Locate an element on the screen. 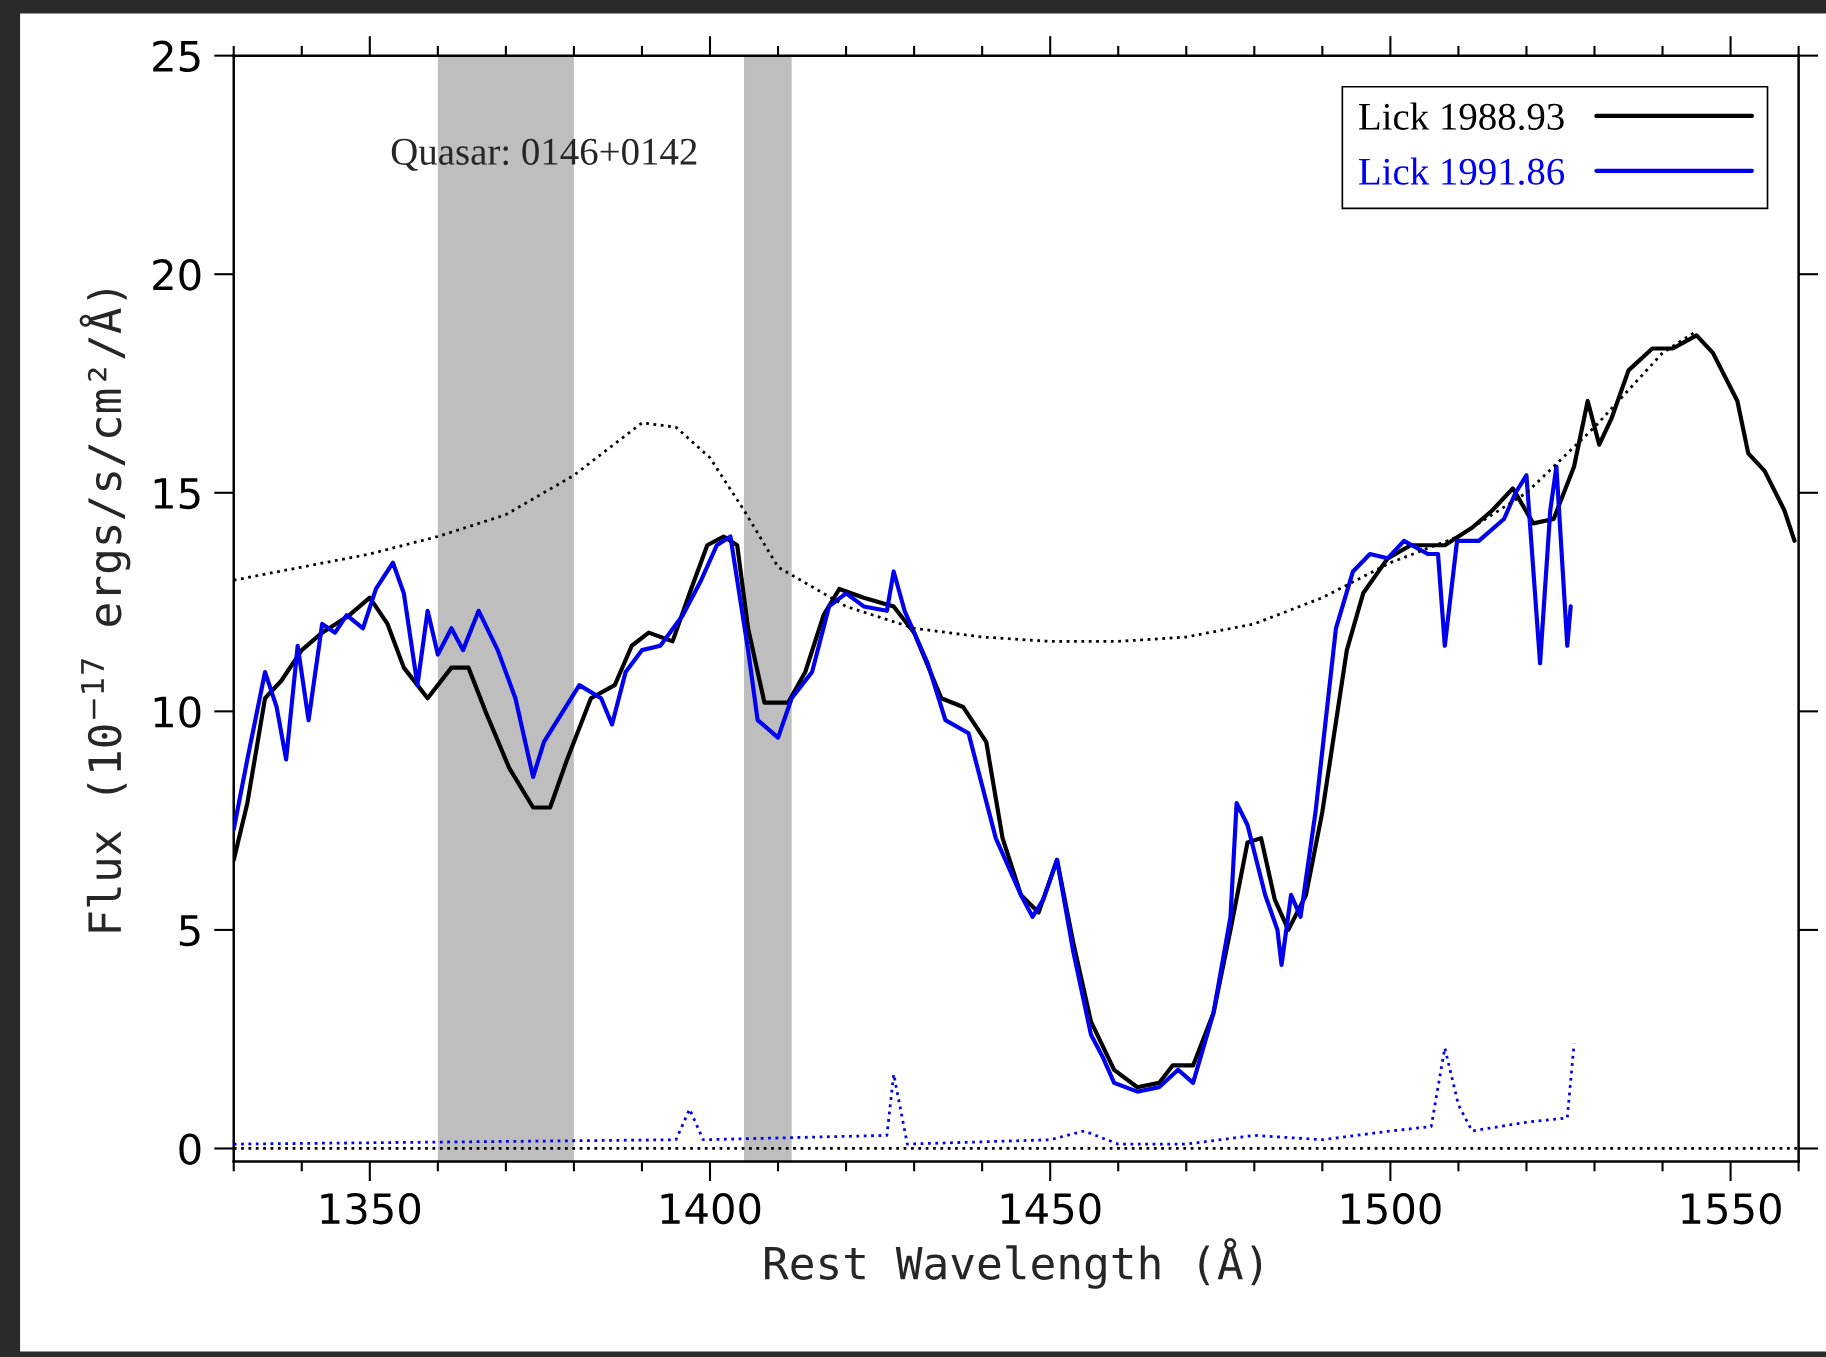 Image resolution: width=1826 pixels, height=1357 pixels. x-tick-label: 1550 is located at coordinates (1731, 1208).